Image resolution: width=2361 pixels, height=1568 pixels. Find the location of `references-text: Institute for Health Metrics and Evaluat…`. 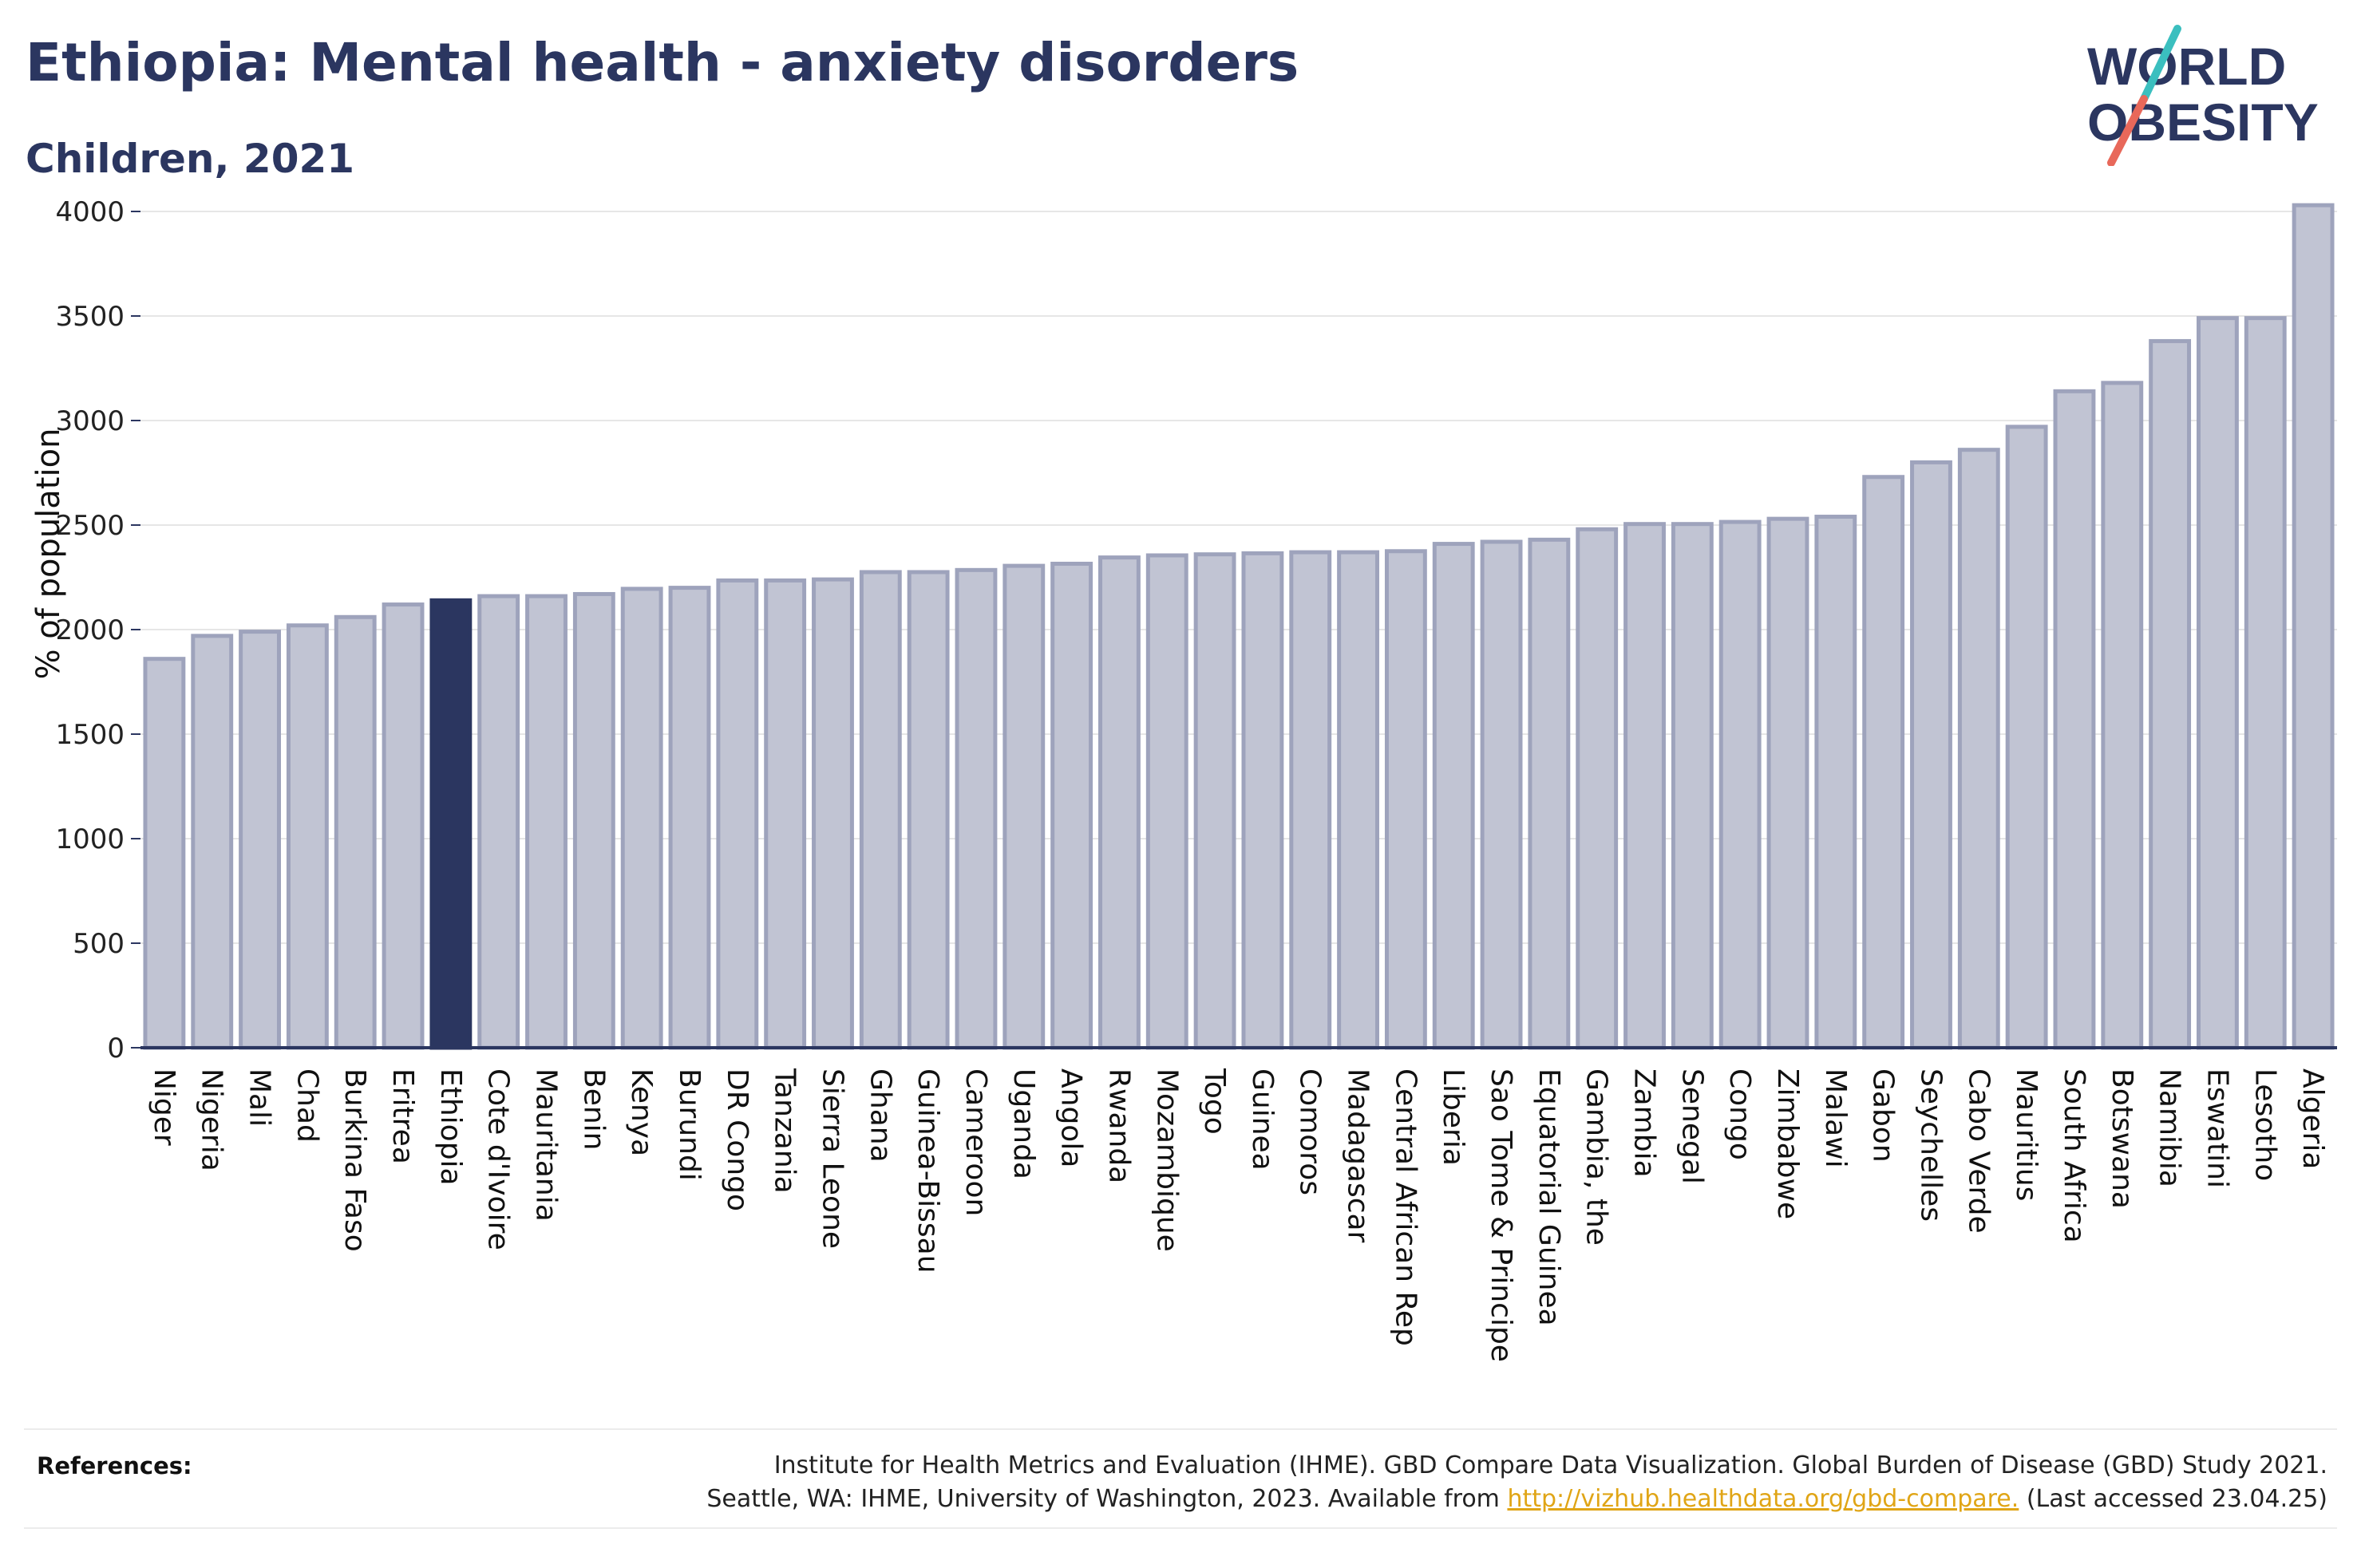

references-text: Institute for Health Metrics and Evaluat… is located at coordinates (1516, 1482).